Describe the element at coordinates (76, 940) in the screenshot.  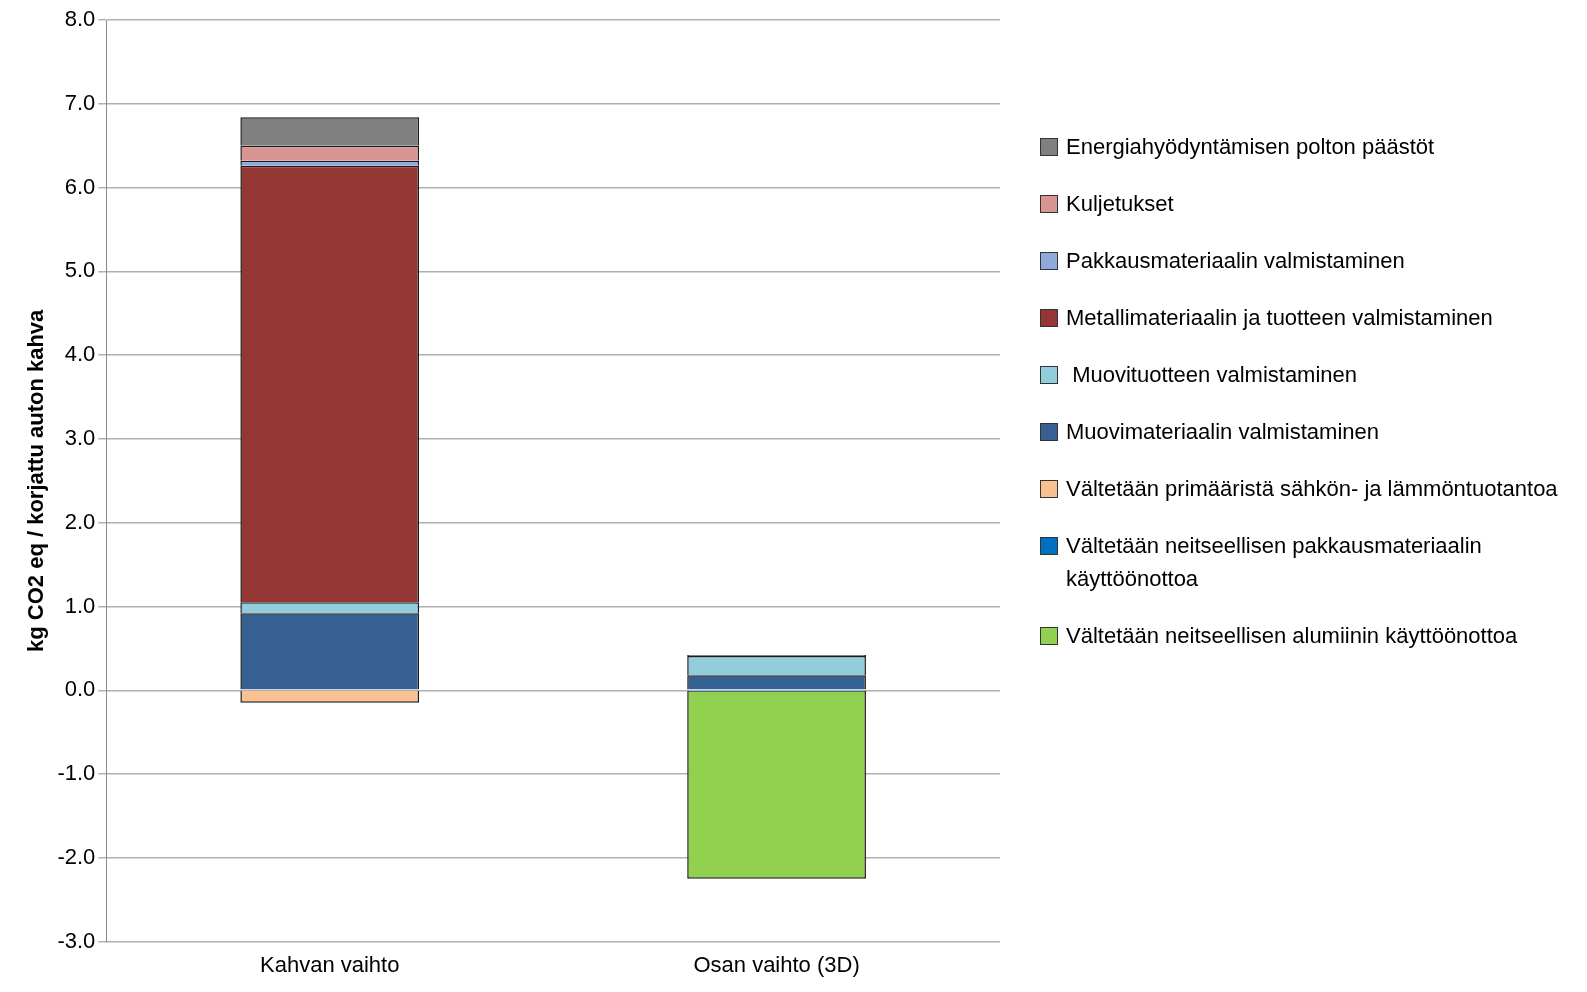
I see `y-tick-label: -3.0` at that location.